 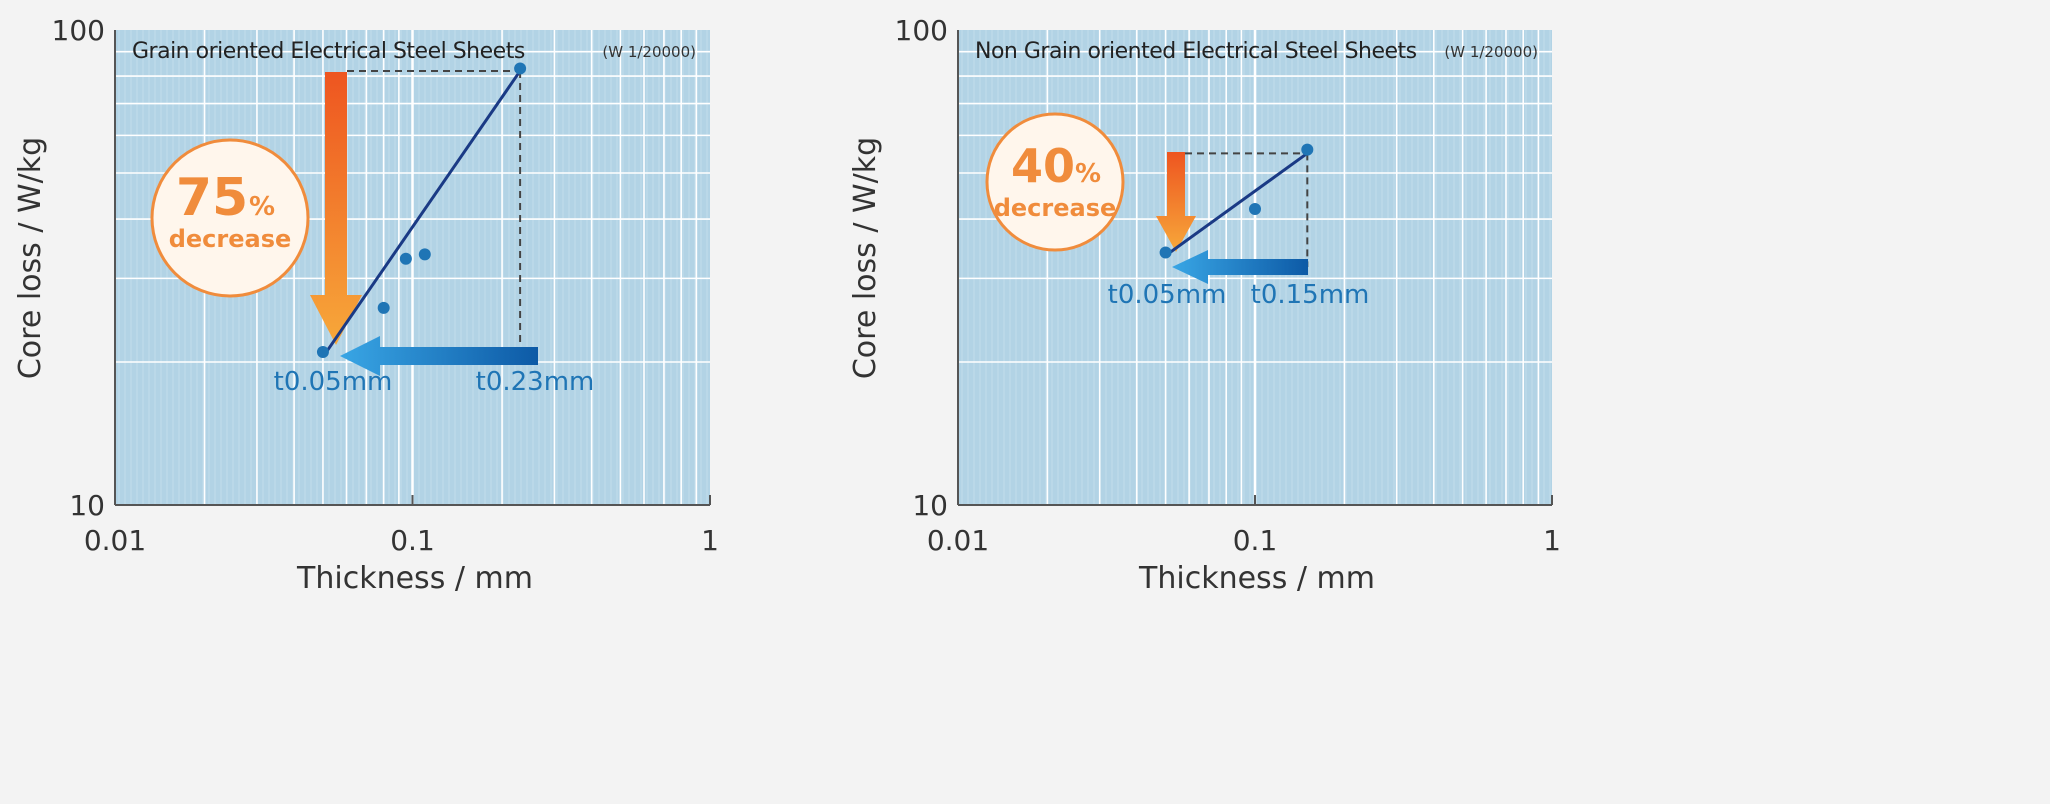 What do you see at coordinates (1043, 166) in the screenshot?
I see `decrease-percent: 40` at bounding box center [1043, 166].